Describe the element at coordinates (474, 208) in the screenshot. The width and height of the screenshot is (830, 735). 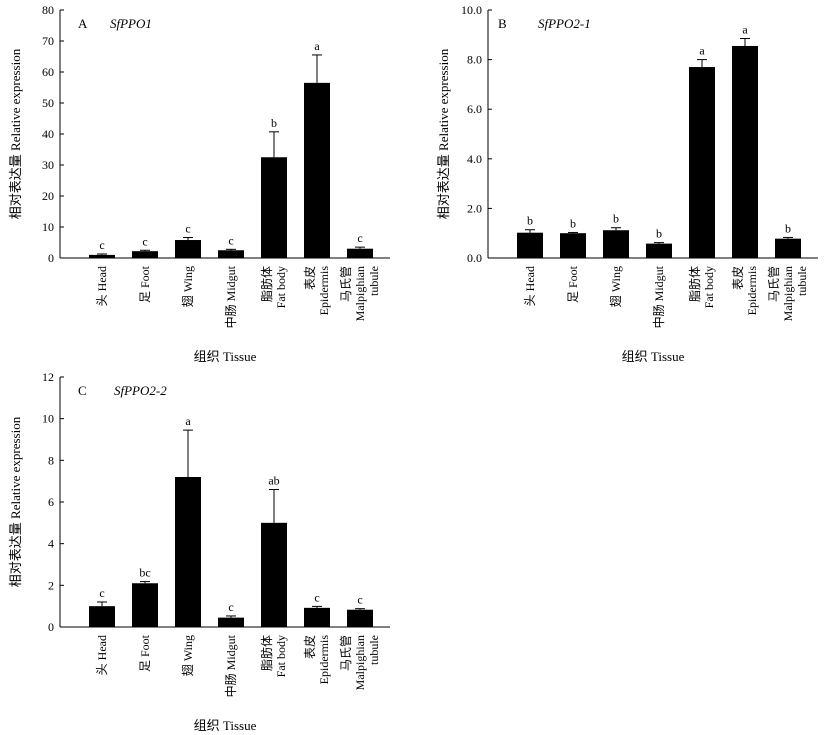
I see `y-tick-label: 2.0` at that location.